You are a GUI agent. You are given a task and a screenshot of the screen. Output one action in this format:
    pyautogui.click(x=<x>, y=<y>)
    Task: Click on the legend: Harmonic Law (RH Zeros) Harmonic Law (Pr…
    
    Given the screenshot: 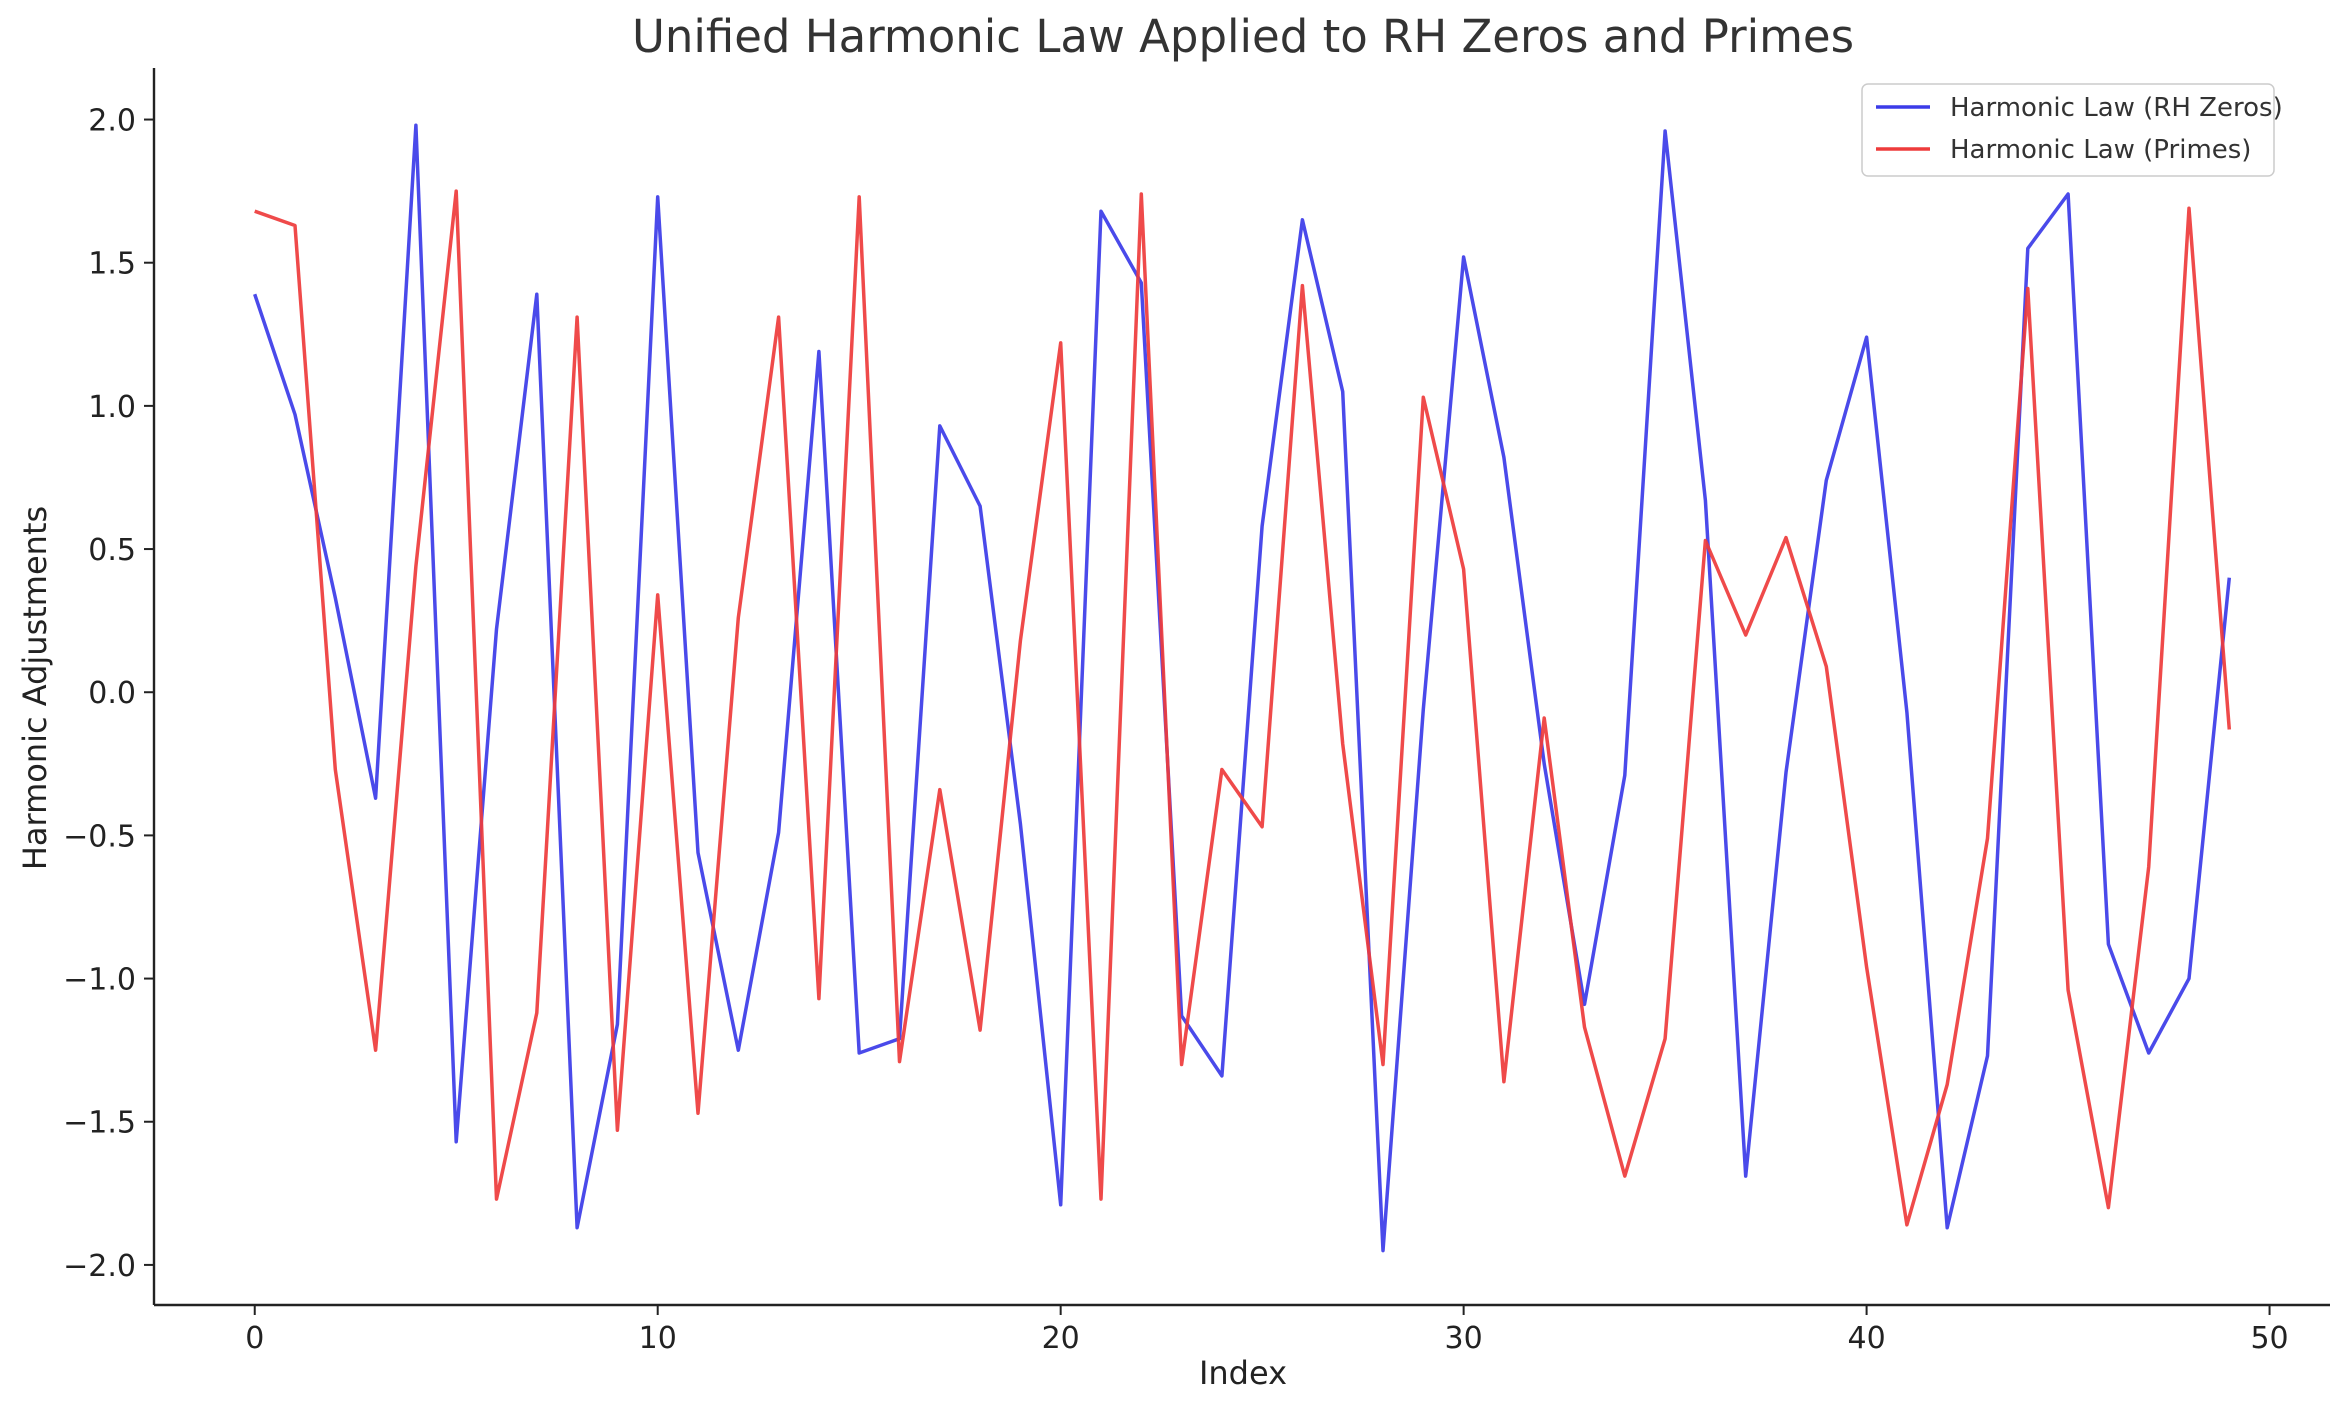 What is the action you would take?
    pyautogui.click(x=2072, y=130)
    